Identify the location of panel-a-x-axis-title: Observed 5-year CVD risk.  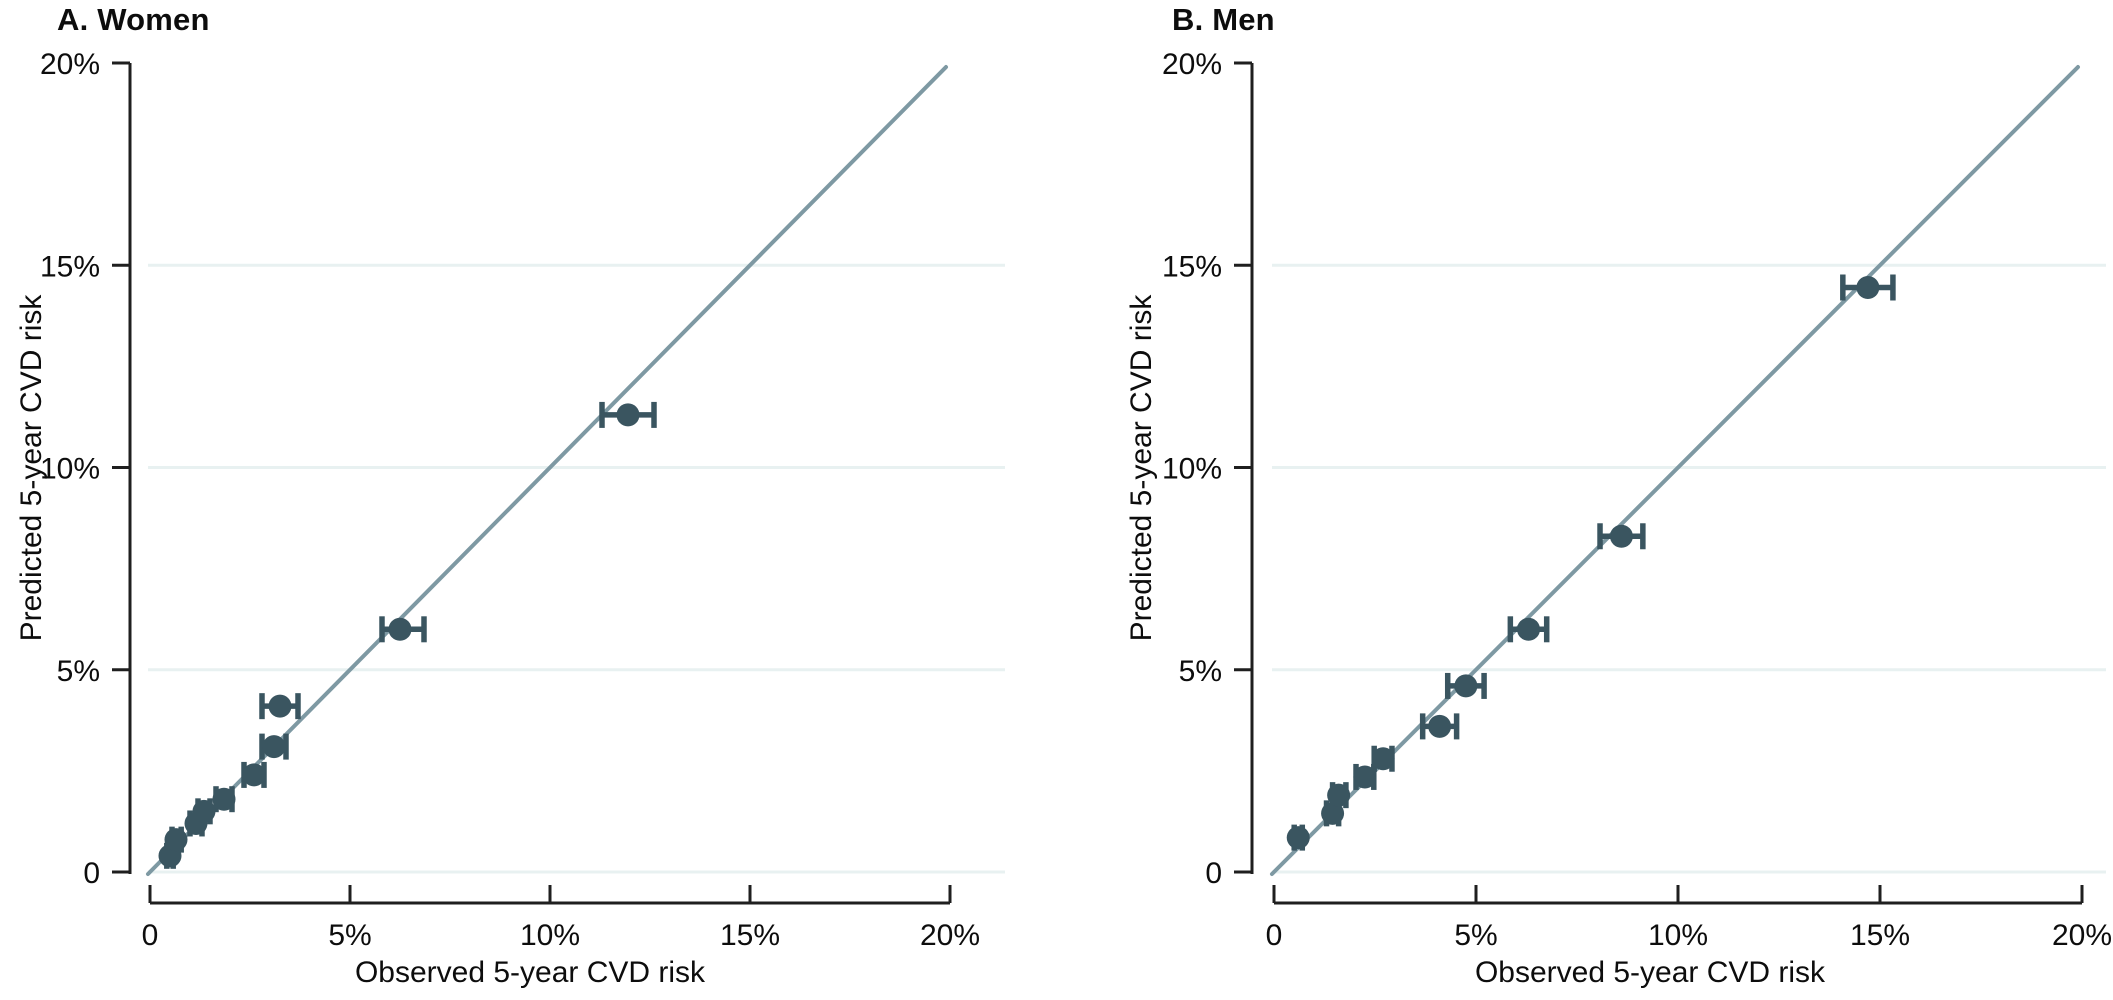
(530, 972).